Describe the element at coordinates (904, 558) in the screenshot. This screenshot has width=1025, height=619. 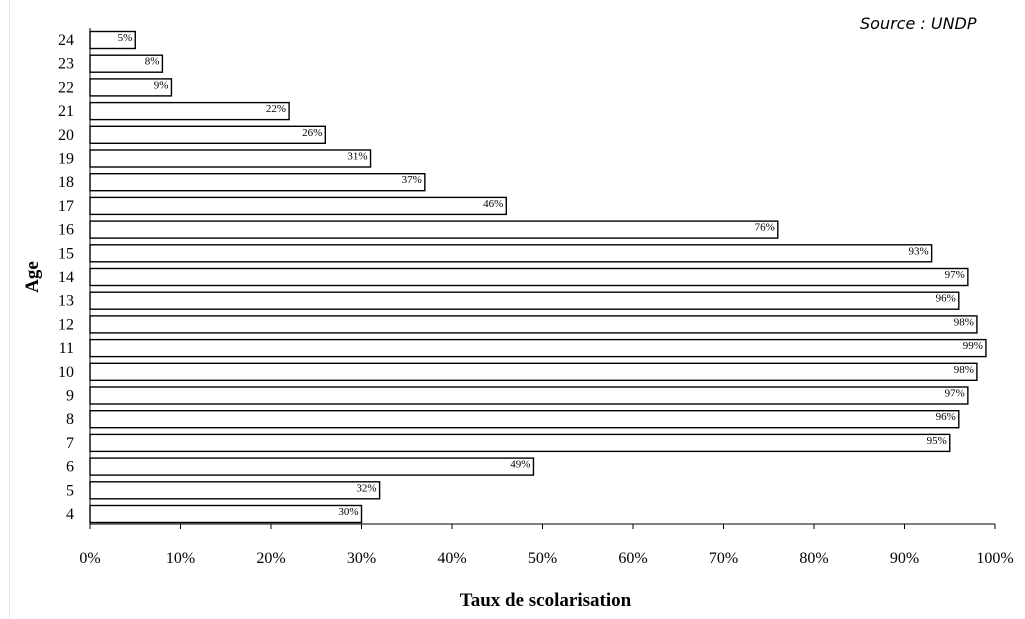
I see `x-tick-label: 90%` at that location.